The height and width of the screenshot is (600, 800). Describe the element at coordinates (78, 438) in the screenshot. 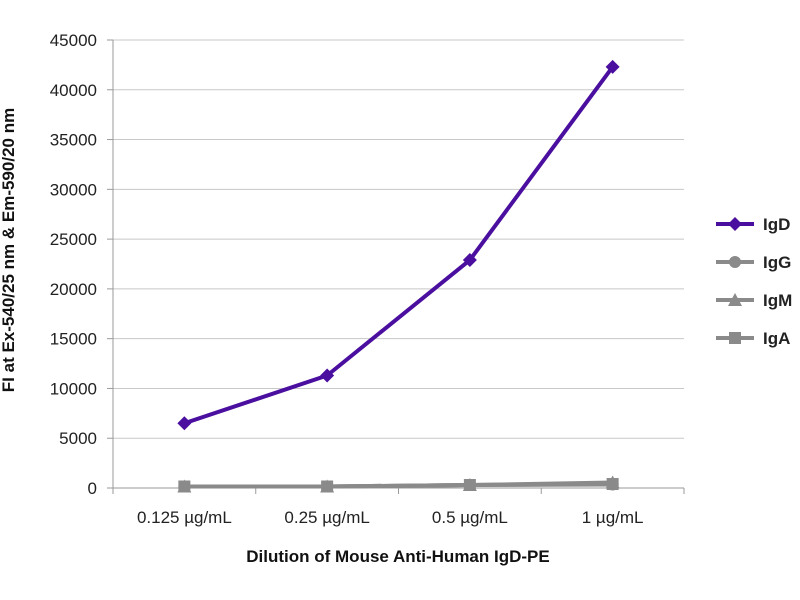

I see `y-tick-label: 5000` at that location.